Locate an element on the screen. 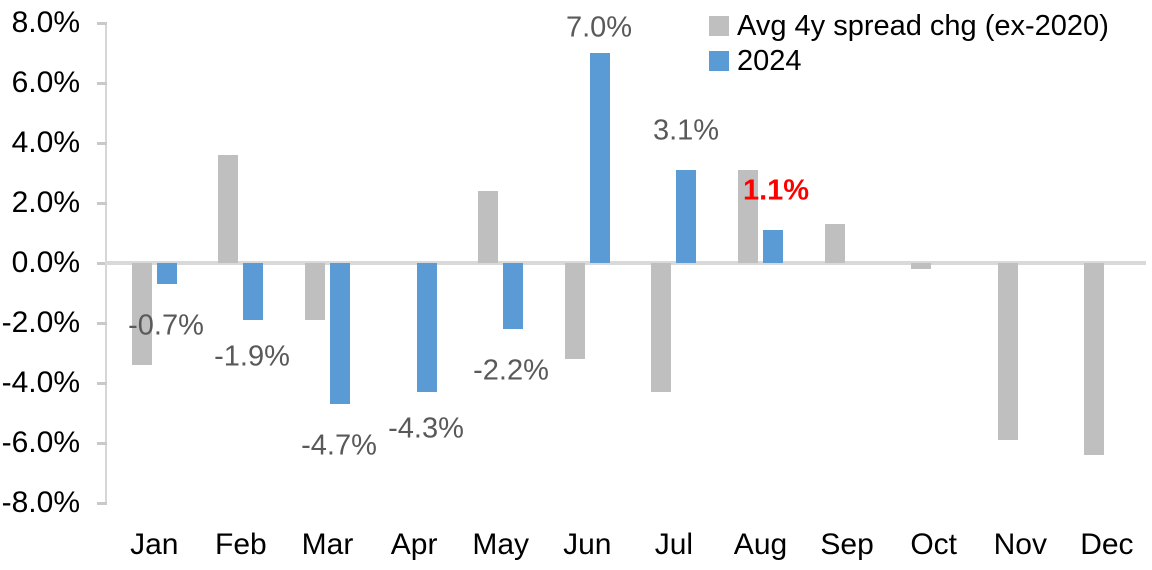 The image size is (1152, 570). bar-2024-jan is located at coordinates (166, 273).